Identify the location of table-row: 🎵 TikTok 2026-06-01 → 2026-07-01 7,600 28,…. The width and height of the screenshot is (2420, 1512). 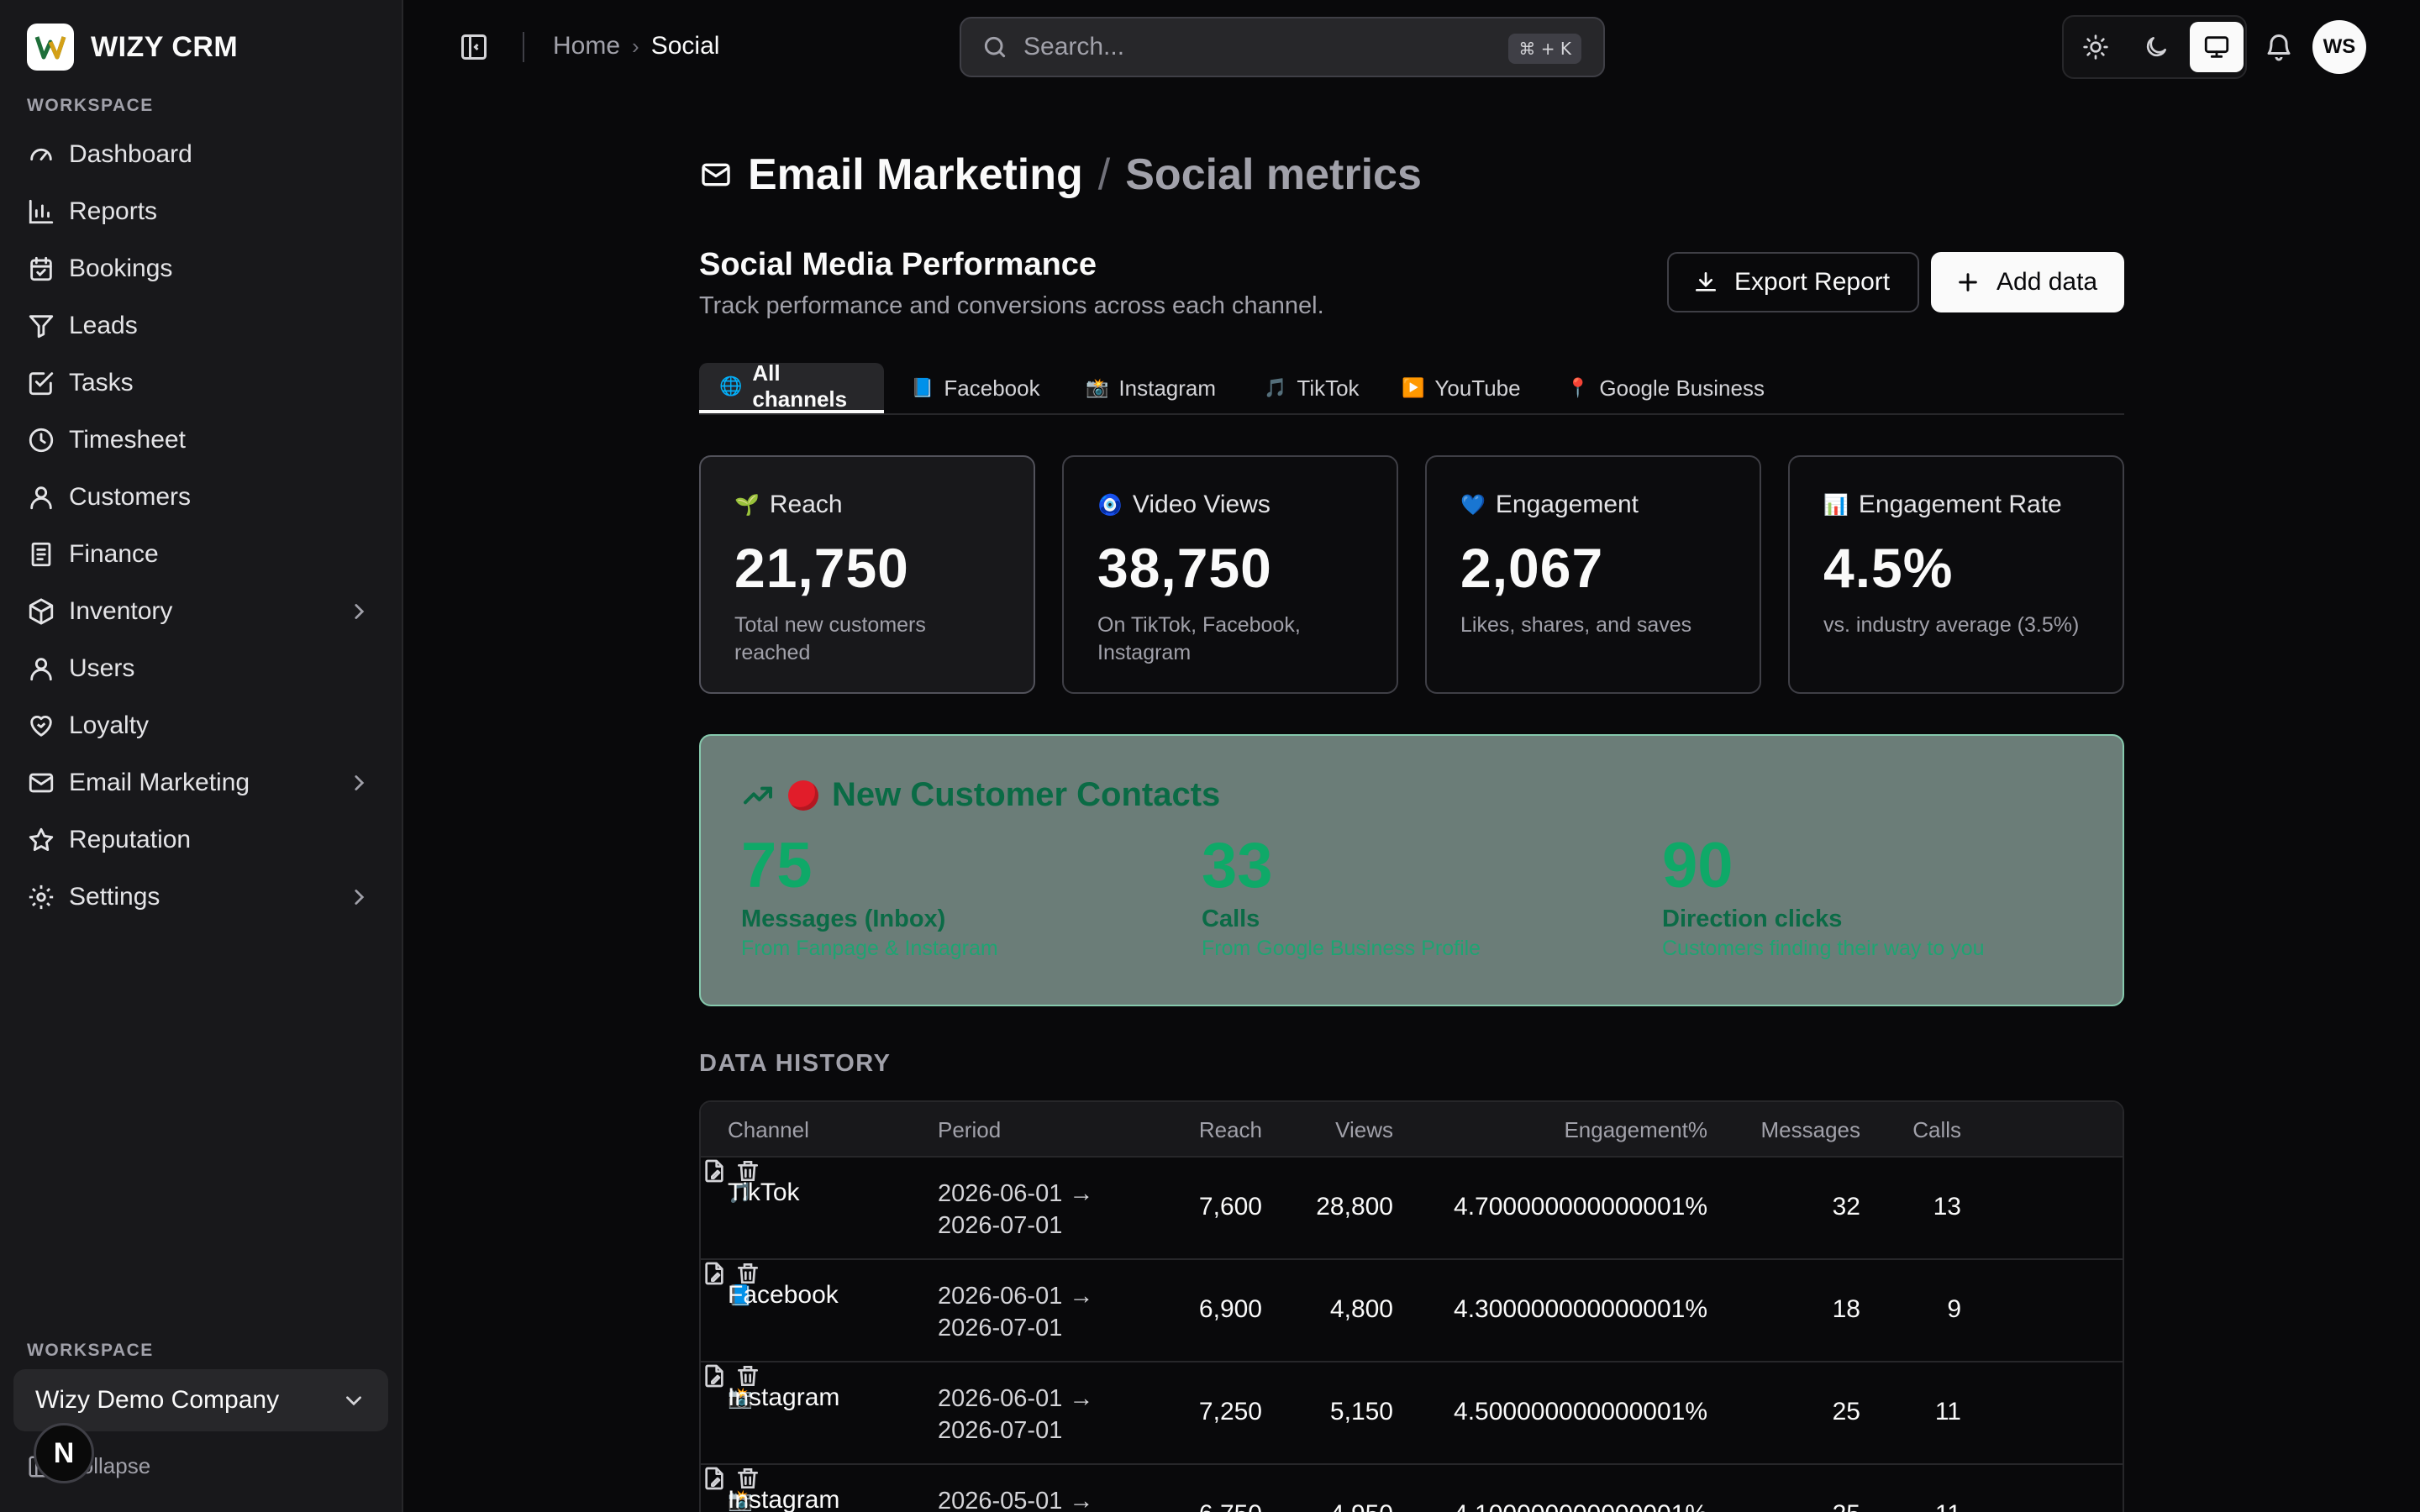
(1412, 1209).